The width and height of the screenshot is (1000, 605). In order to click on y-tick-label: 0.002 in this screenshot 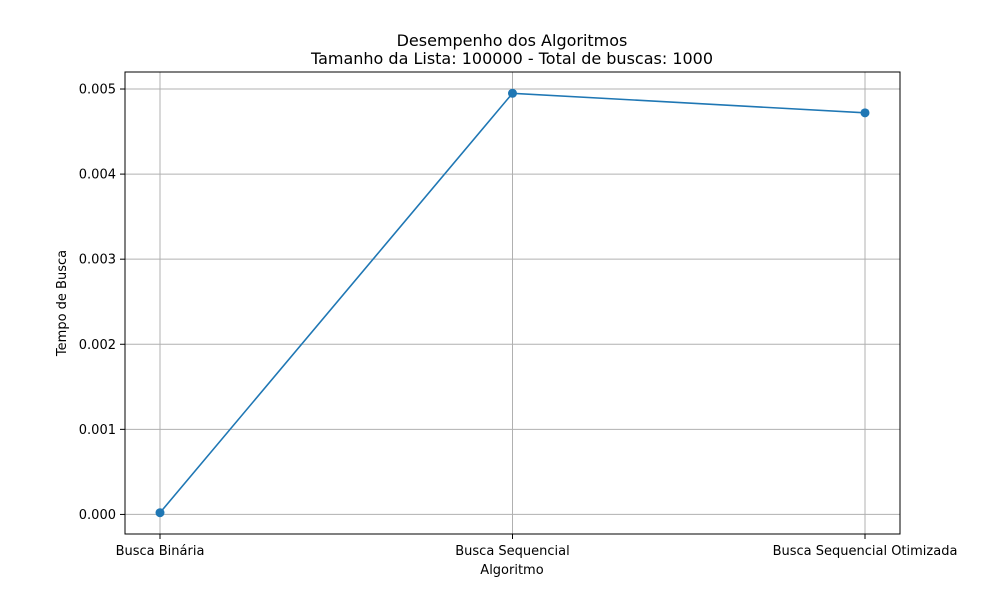, I will do `click(97, 345)`.